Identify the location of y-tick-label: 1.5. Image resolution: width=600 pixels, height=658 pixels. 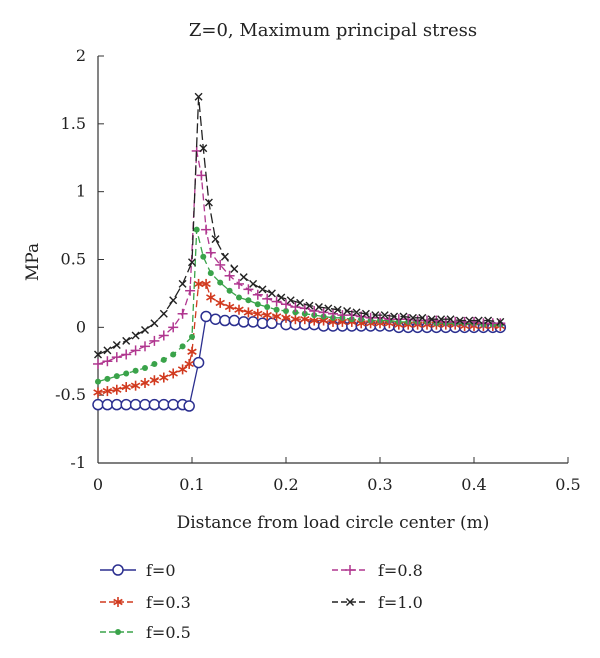
(73, 123).